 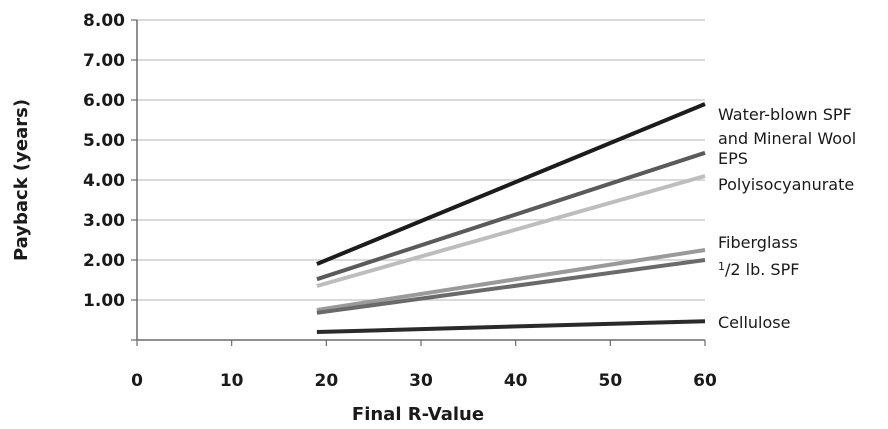 What do you see at coordinates (787, 138) in the screenshot?
I see `label-water-blown-line2: and Mineral Wool` at bounding box center [787, 138].